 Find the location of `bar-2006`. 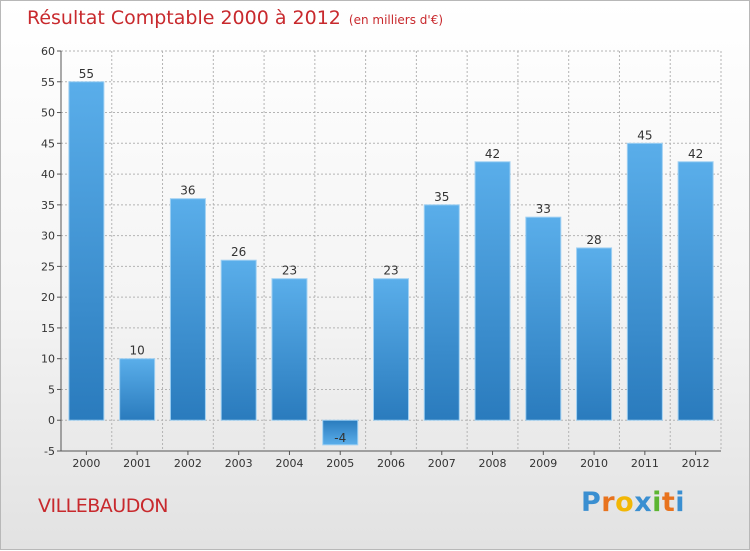

bar-2006 is located at coordinates (391, 349).